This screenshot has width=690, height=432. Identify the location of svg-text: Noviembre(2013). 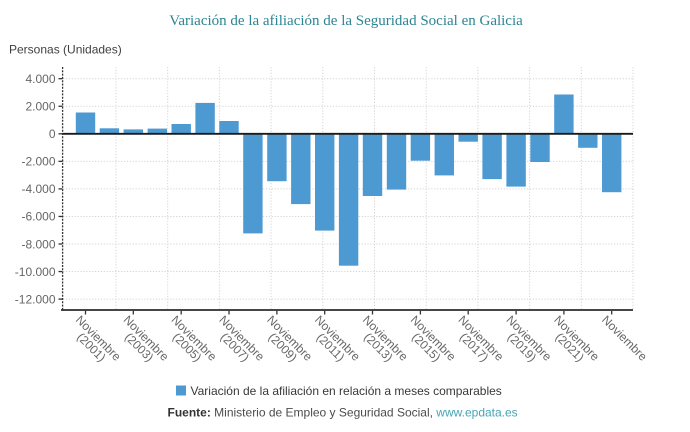
(381, 342).